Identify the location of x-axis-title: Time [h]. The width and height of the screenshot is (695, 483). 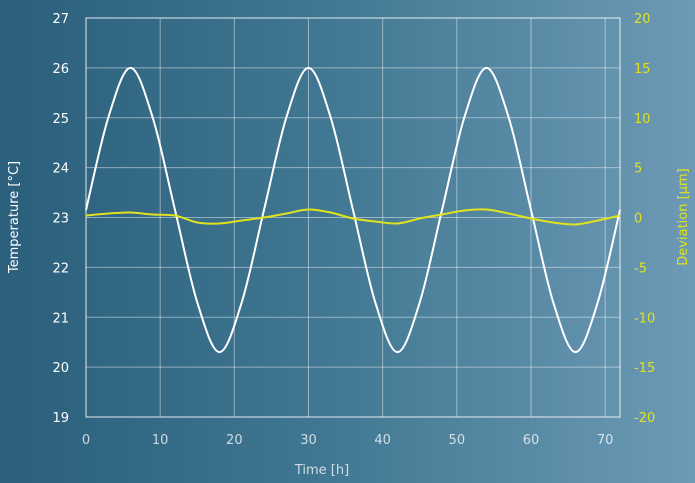
(321, 470).